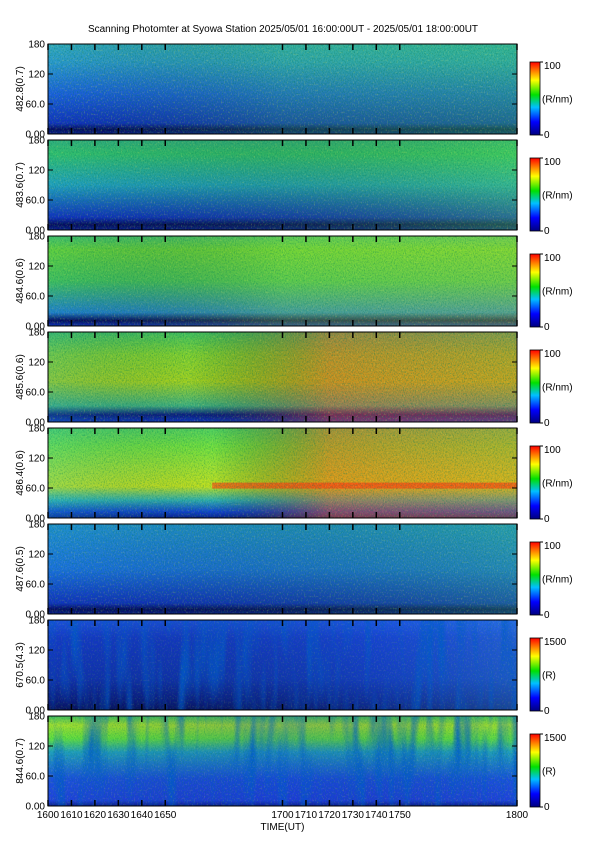  What do you see at coordinates (20, 377) in the screenshot?
I see `y-axis-label: 485.6(0.6)` at bounding box center [20, 377].